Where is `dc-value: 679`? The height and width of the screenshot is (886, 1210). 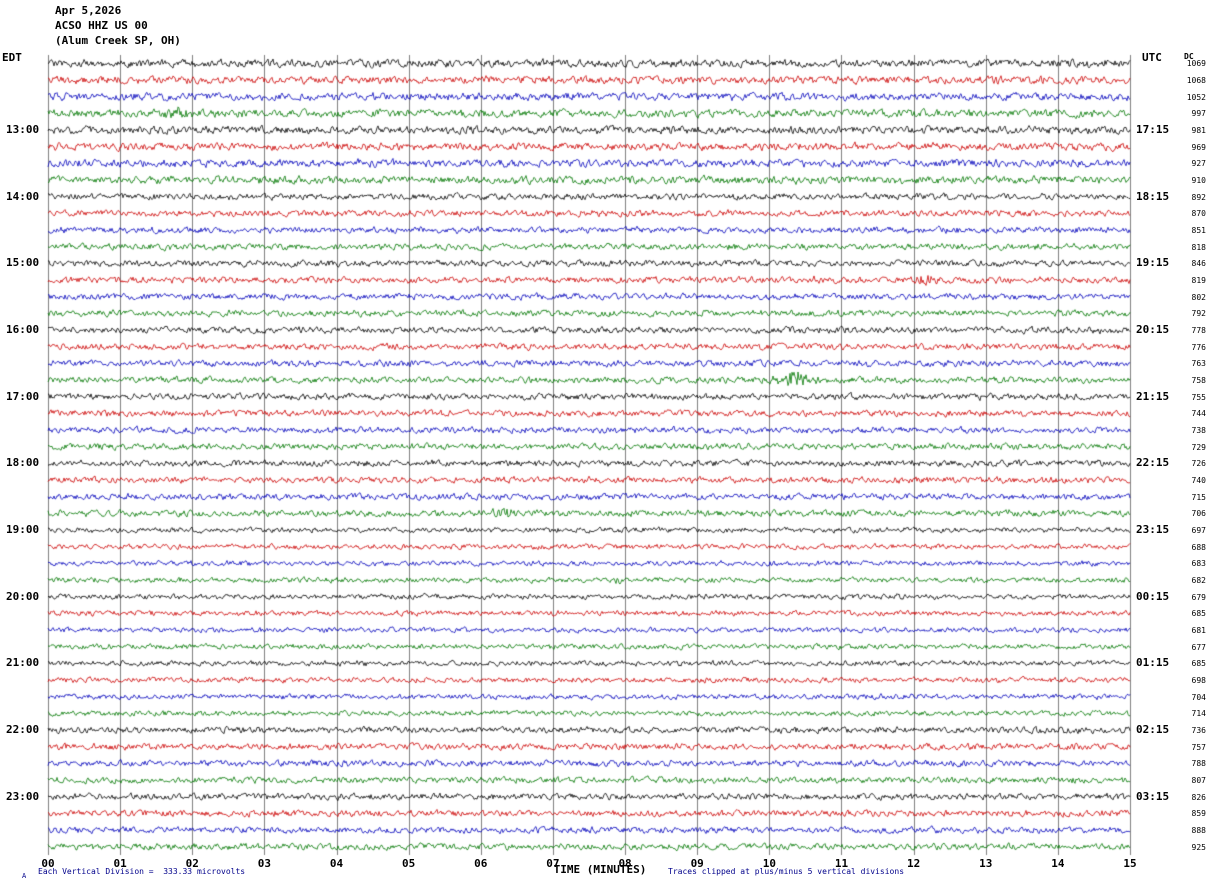 dc-value: 679 is located at coordinates (1198, 597).